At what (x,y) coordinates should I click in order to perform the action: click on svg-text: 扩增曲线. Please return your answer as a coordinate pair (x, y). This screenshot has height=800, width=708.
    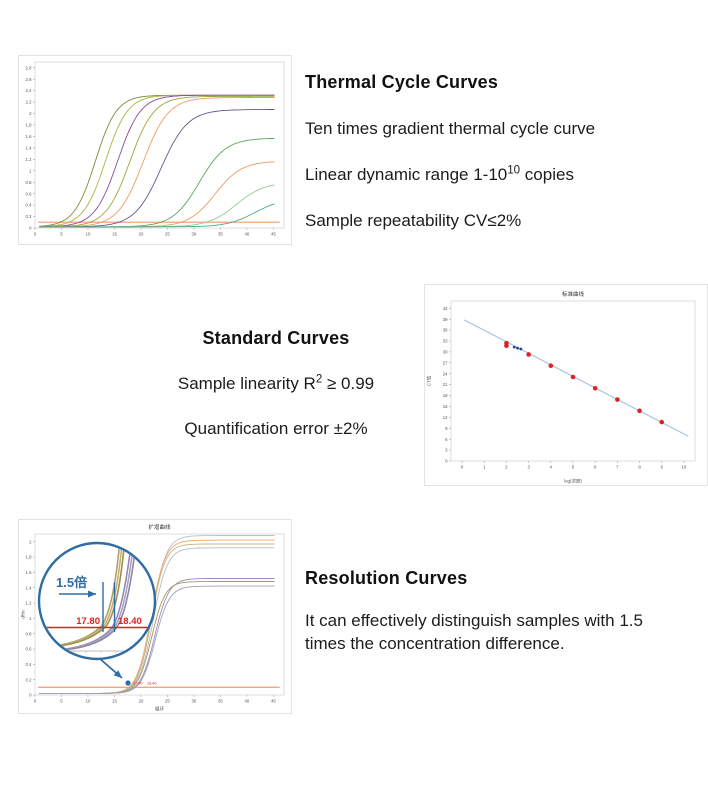
    Looking at the image, I should click on (159, 527).